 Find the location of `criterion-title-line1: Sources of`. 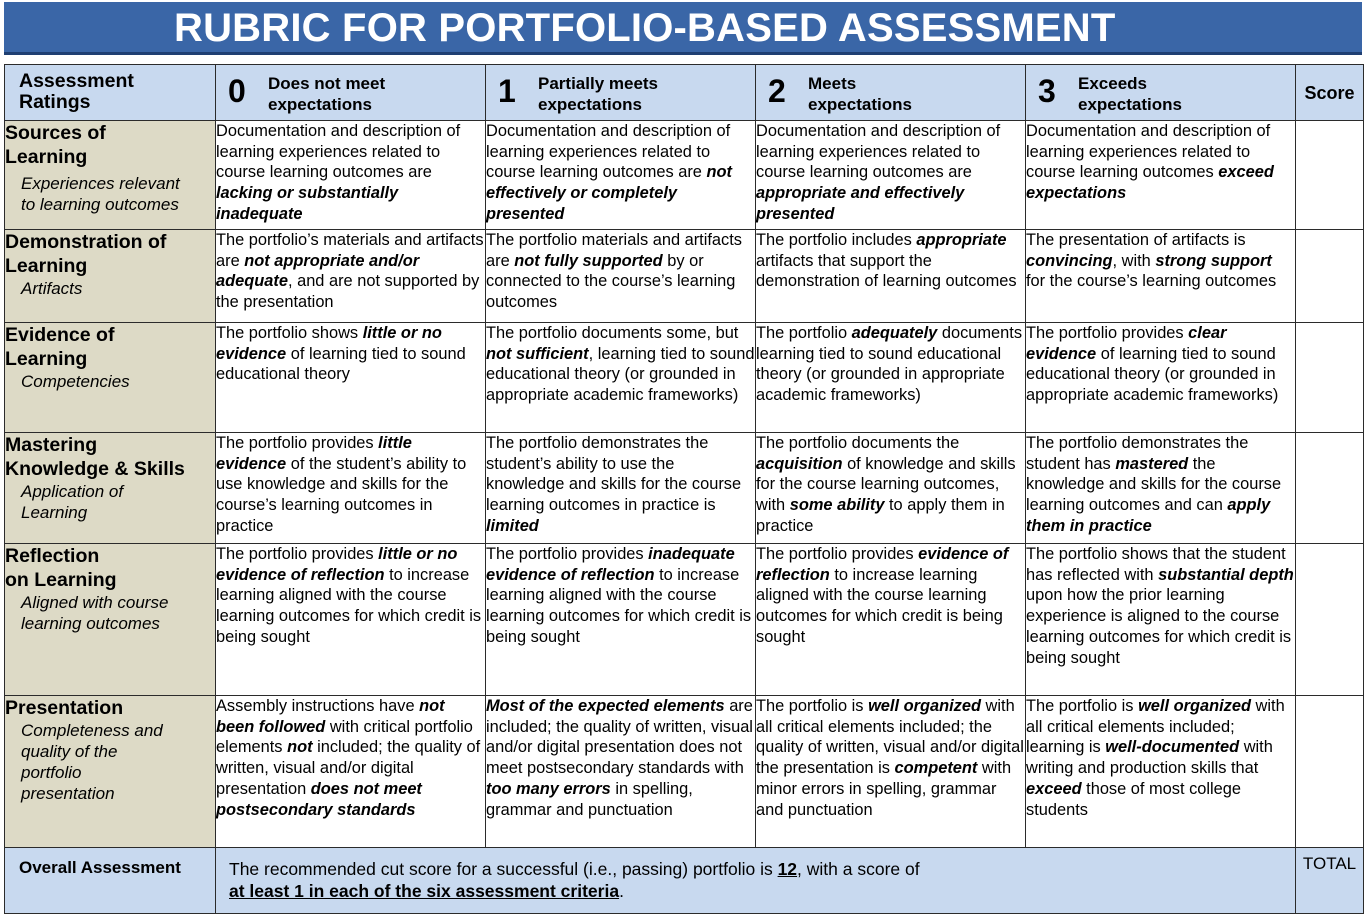

criterion-title-line1: Sources of is located at coordinates (110, 133).